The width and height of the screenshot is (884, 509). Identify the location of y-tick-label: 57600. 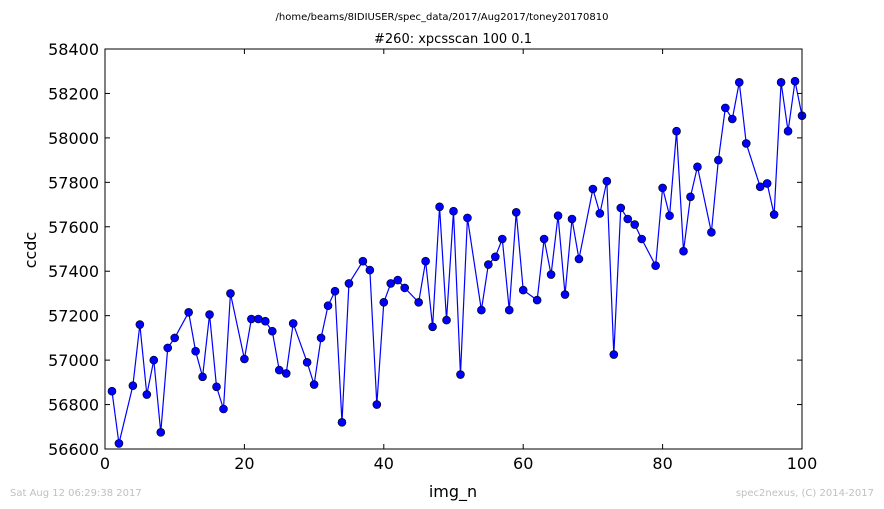
(73, 227).